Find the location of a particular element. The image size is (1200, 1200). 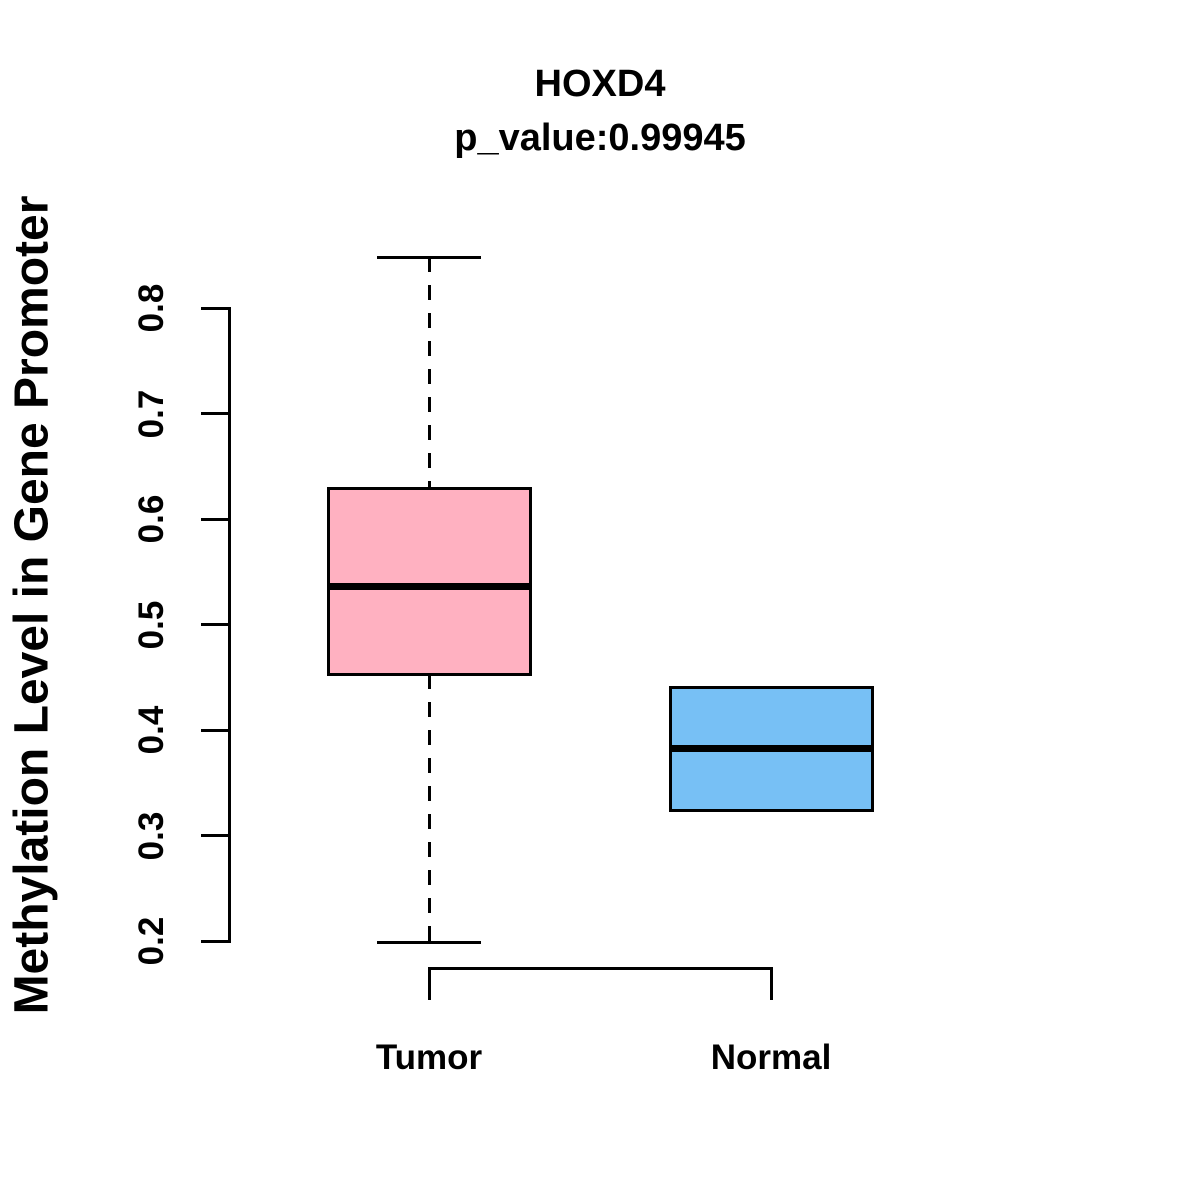

chart-subtitle-pvalue: p_value:0.99945 is located at coordinates (600, 138).